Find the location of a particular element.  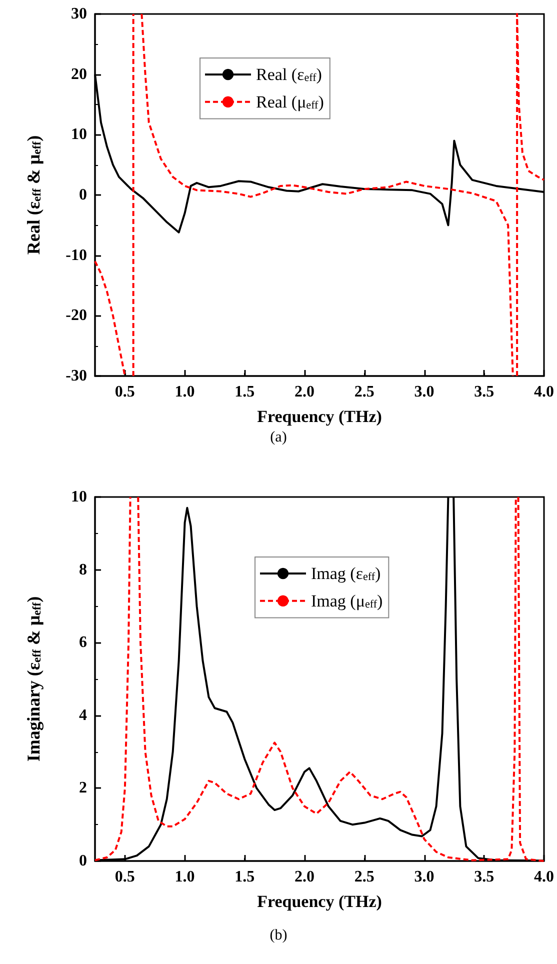

y-tick-label: -10 is located at coordinates (76, 255).